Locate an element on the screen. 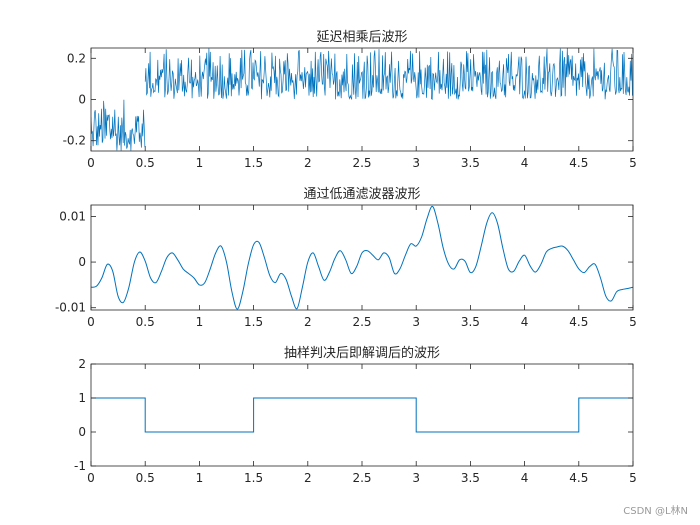  y-tick-label: 1 is located at coordinates (82, 398).